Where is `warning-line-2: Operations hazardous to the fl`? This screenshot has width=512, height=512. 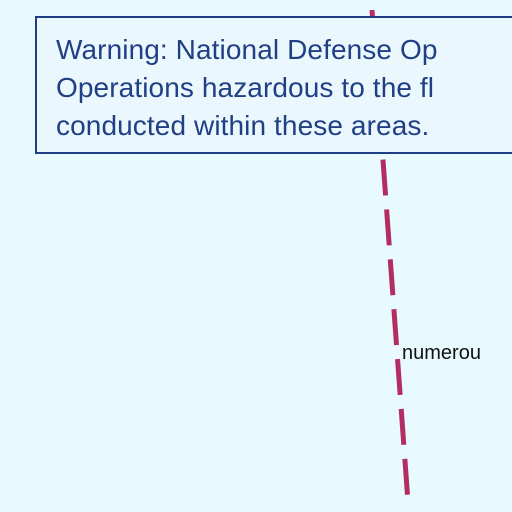 warning-line-2: Operations hazardous to the fl is located at coordinates (245, 88).